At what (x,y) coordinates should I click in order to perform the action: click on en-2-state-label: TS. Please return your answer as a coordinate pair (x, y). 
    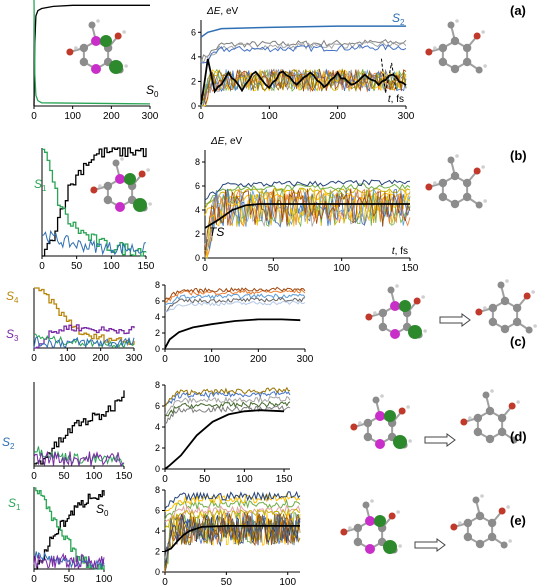
    Looking at the image, I should click on (216, 232).